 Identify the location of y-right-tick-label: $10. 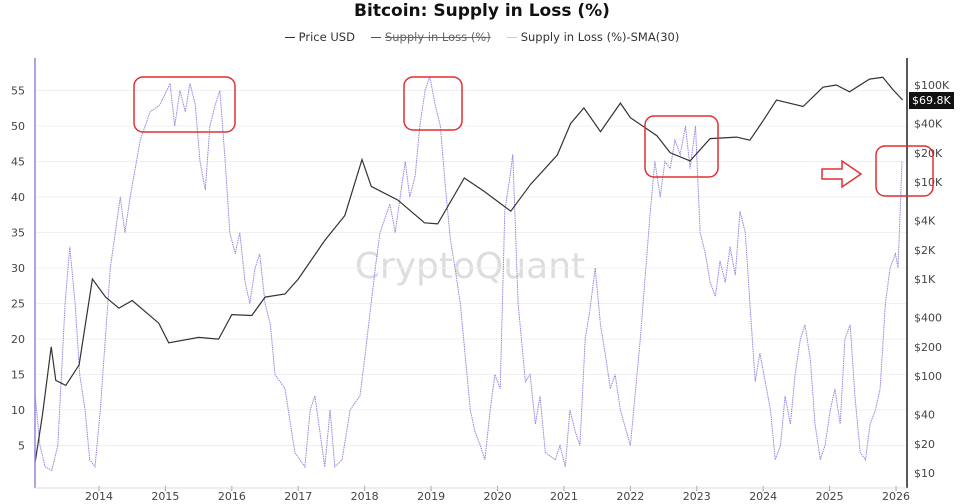
(924, 473).